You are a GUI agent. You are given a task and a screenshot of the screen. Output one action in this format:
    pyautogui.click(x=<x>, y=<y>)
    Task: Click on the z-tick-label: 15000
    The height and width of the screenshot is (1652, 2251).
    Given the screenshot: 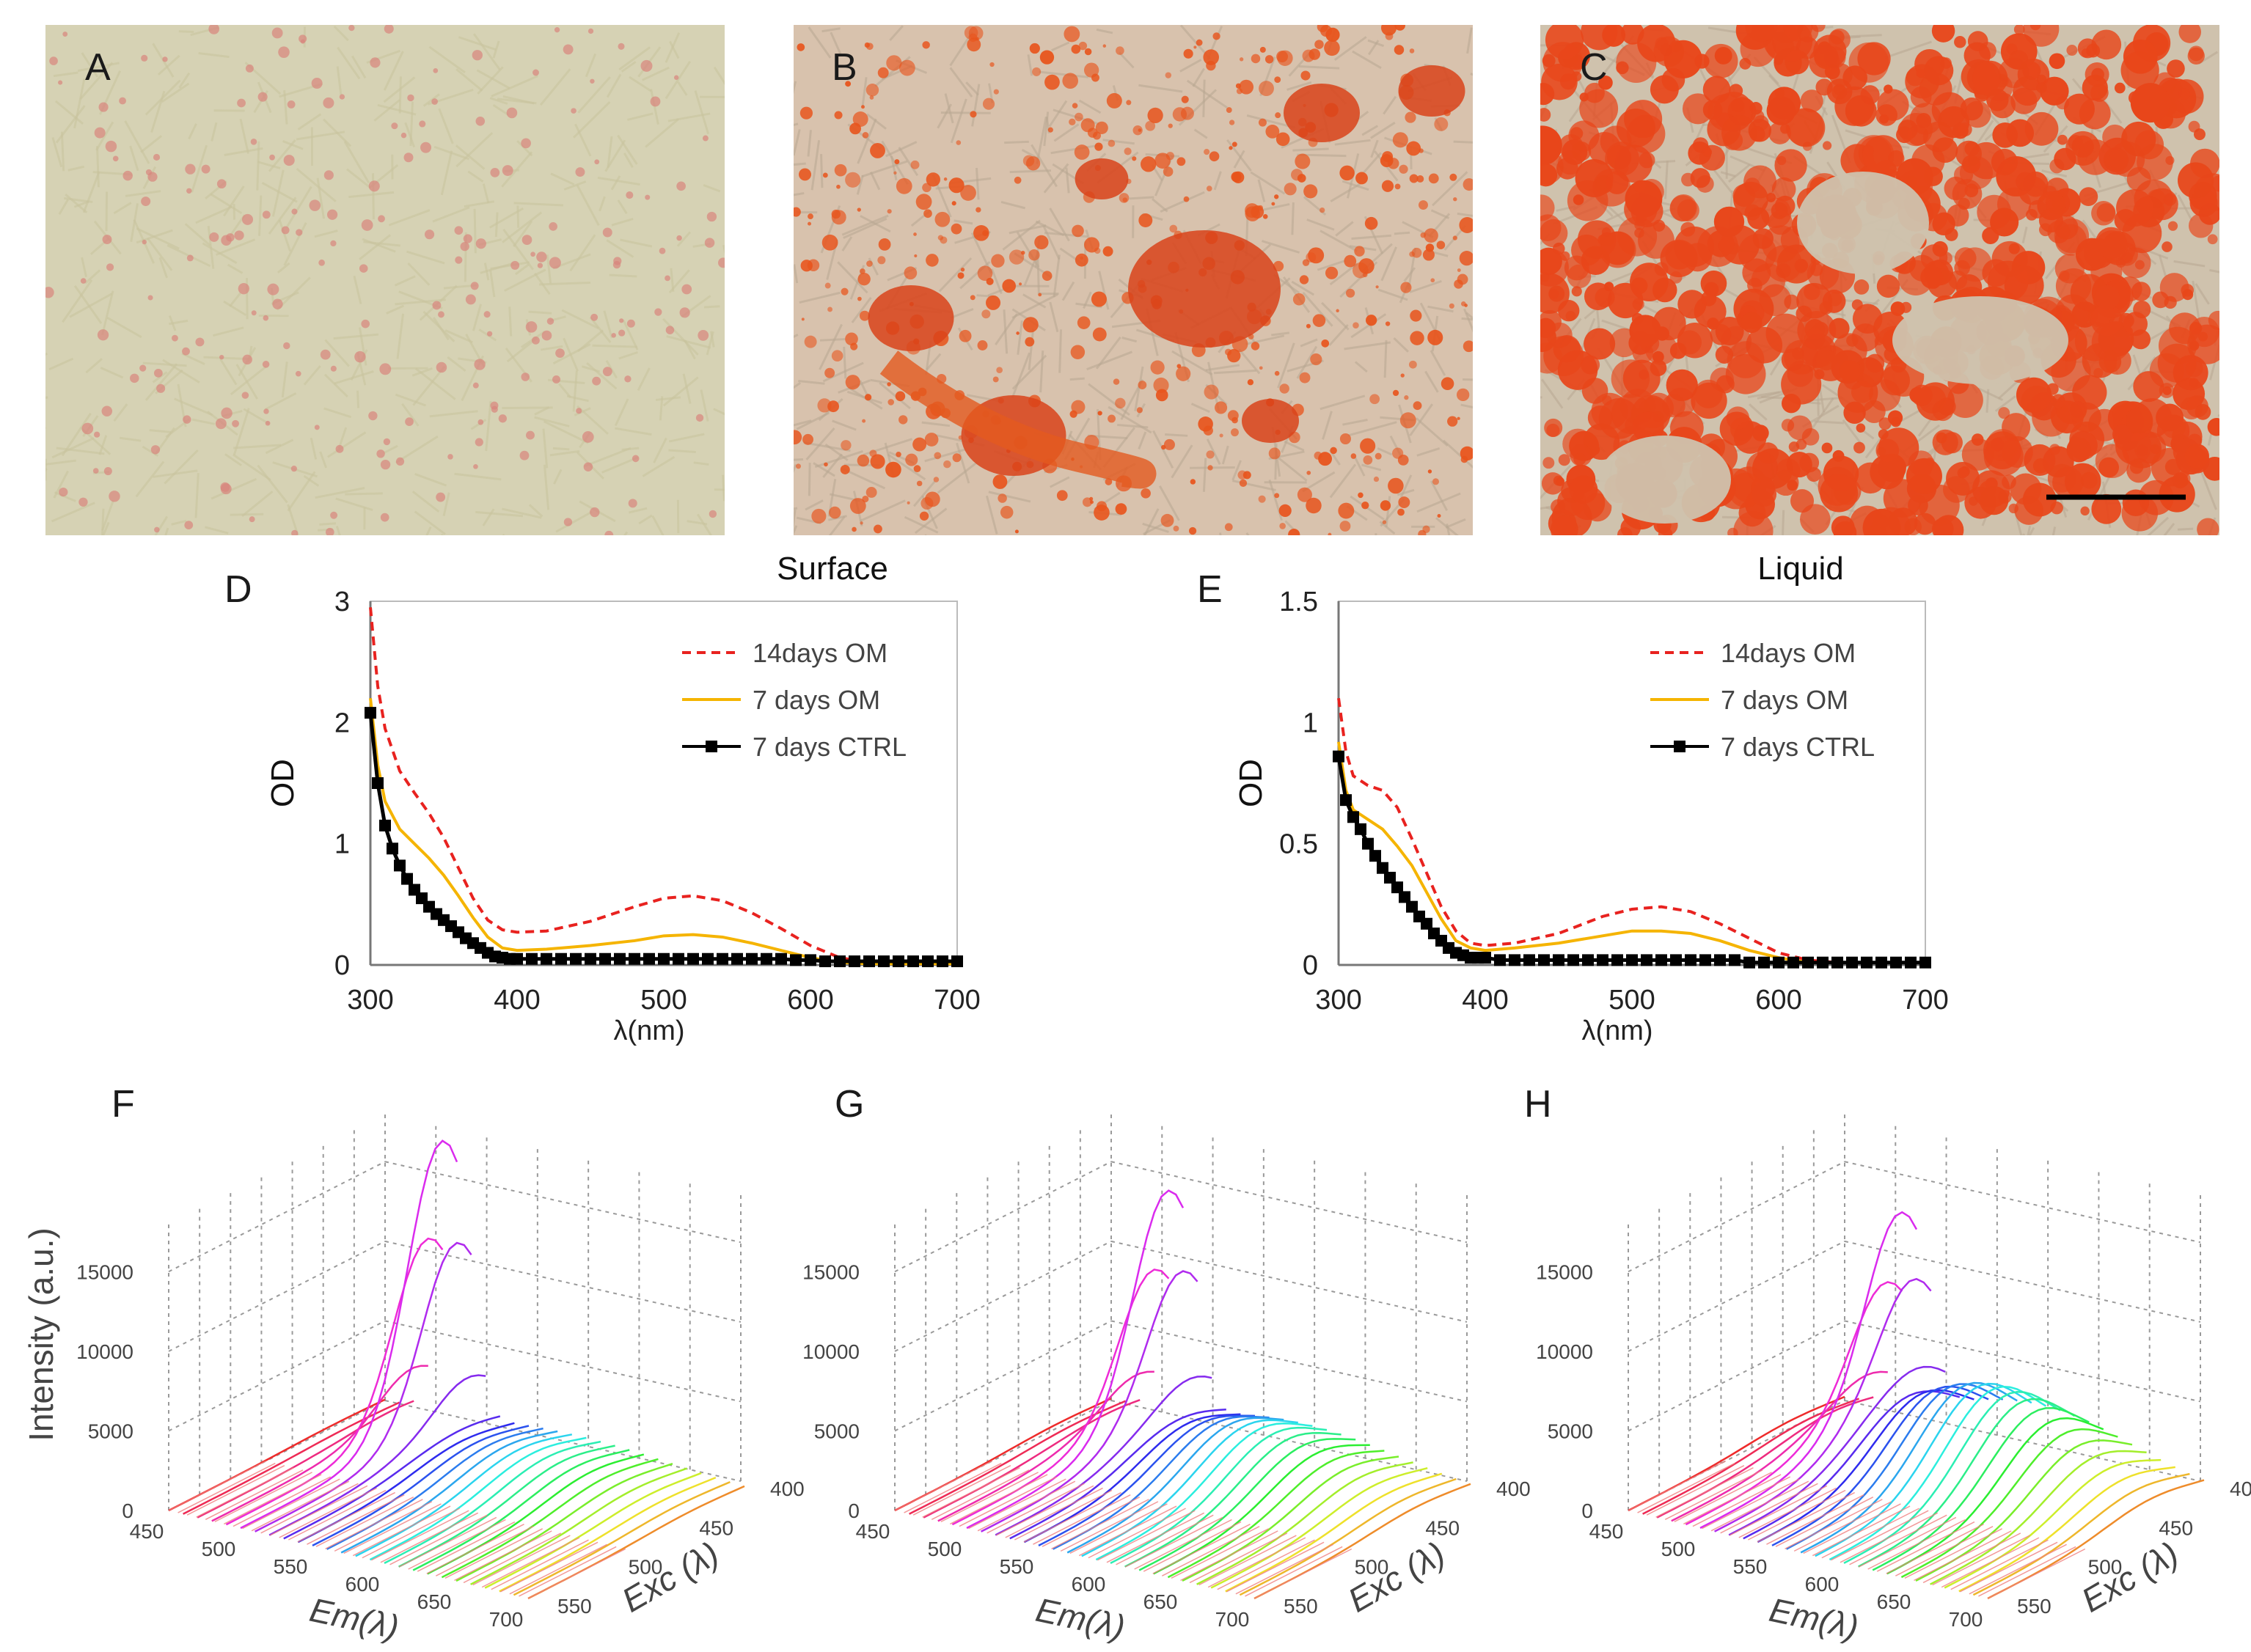 What is the action you would take?
    pyautogui.click(x=1564, y=1272)
    